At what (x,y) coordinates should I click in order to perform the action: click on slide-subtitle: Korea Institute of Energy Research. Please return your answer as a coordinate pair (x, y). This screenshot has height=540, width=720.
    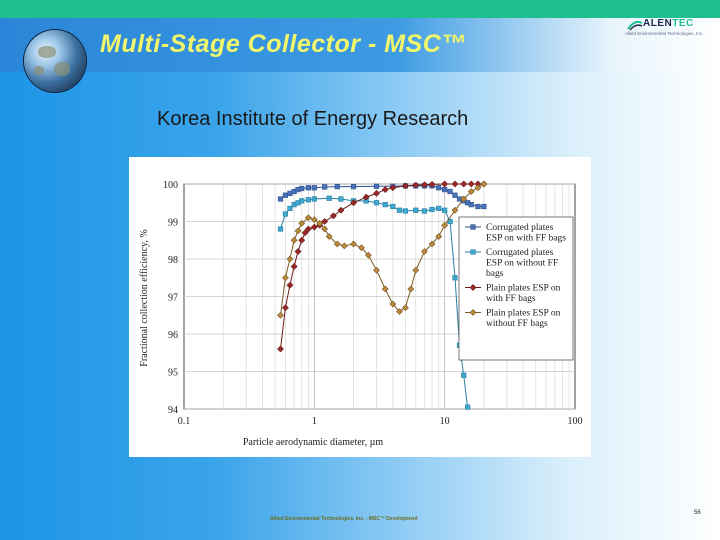
    Looking at the image, I should click on (313, 119).